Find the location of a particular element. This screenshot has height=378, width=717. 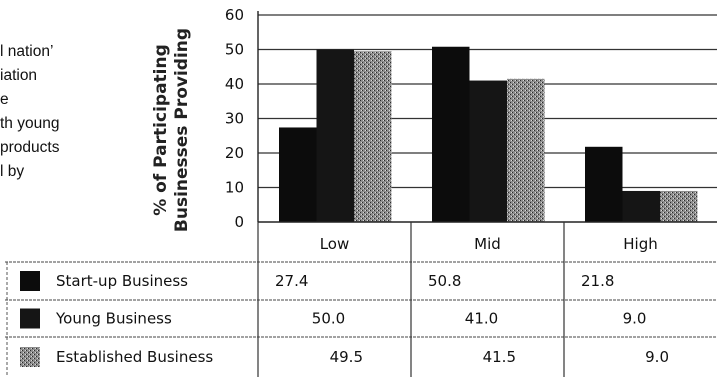

text-line: iation is located at coordinates (19, 75).